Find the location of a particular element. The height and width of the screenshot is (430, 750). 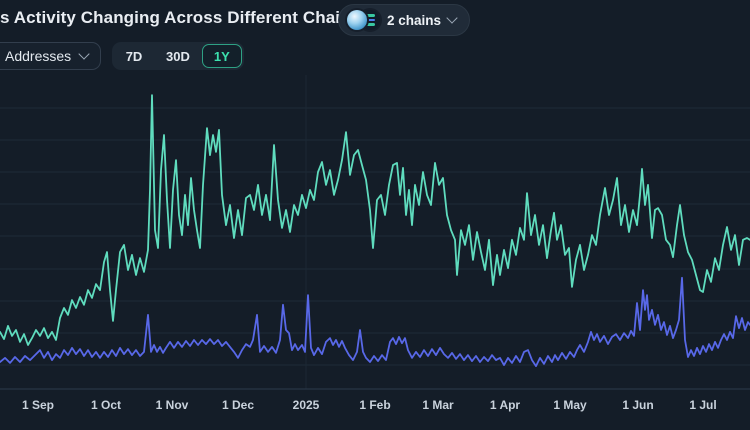

x-tick-label: 1 Oct is located at coordinates (106, 405).